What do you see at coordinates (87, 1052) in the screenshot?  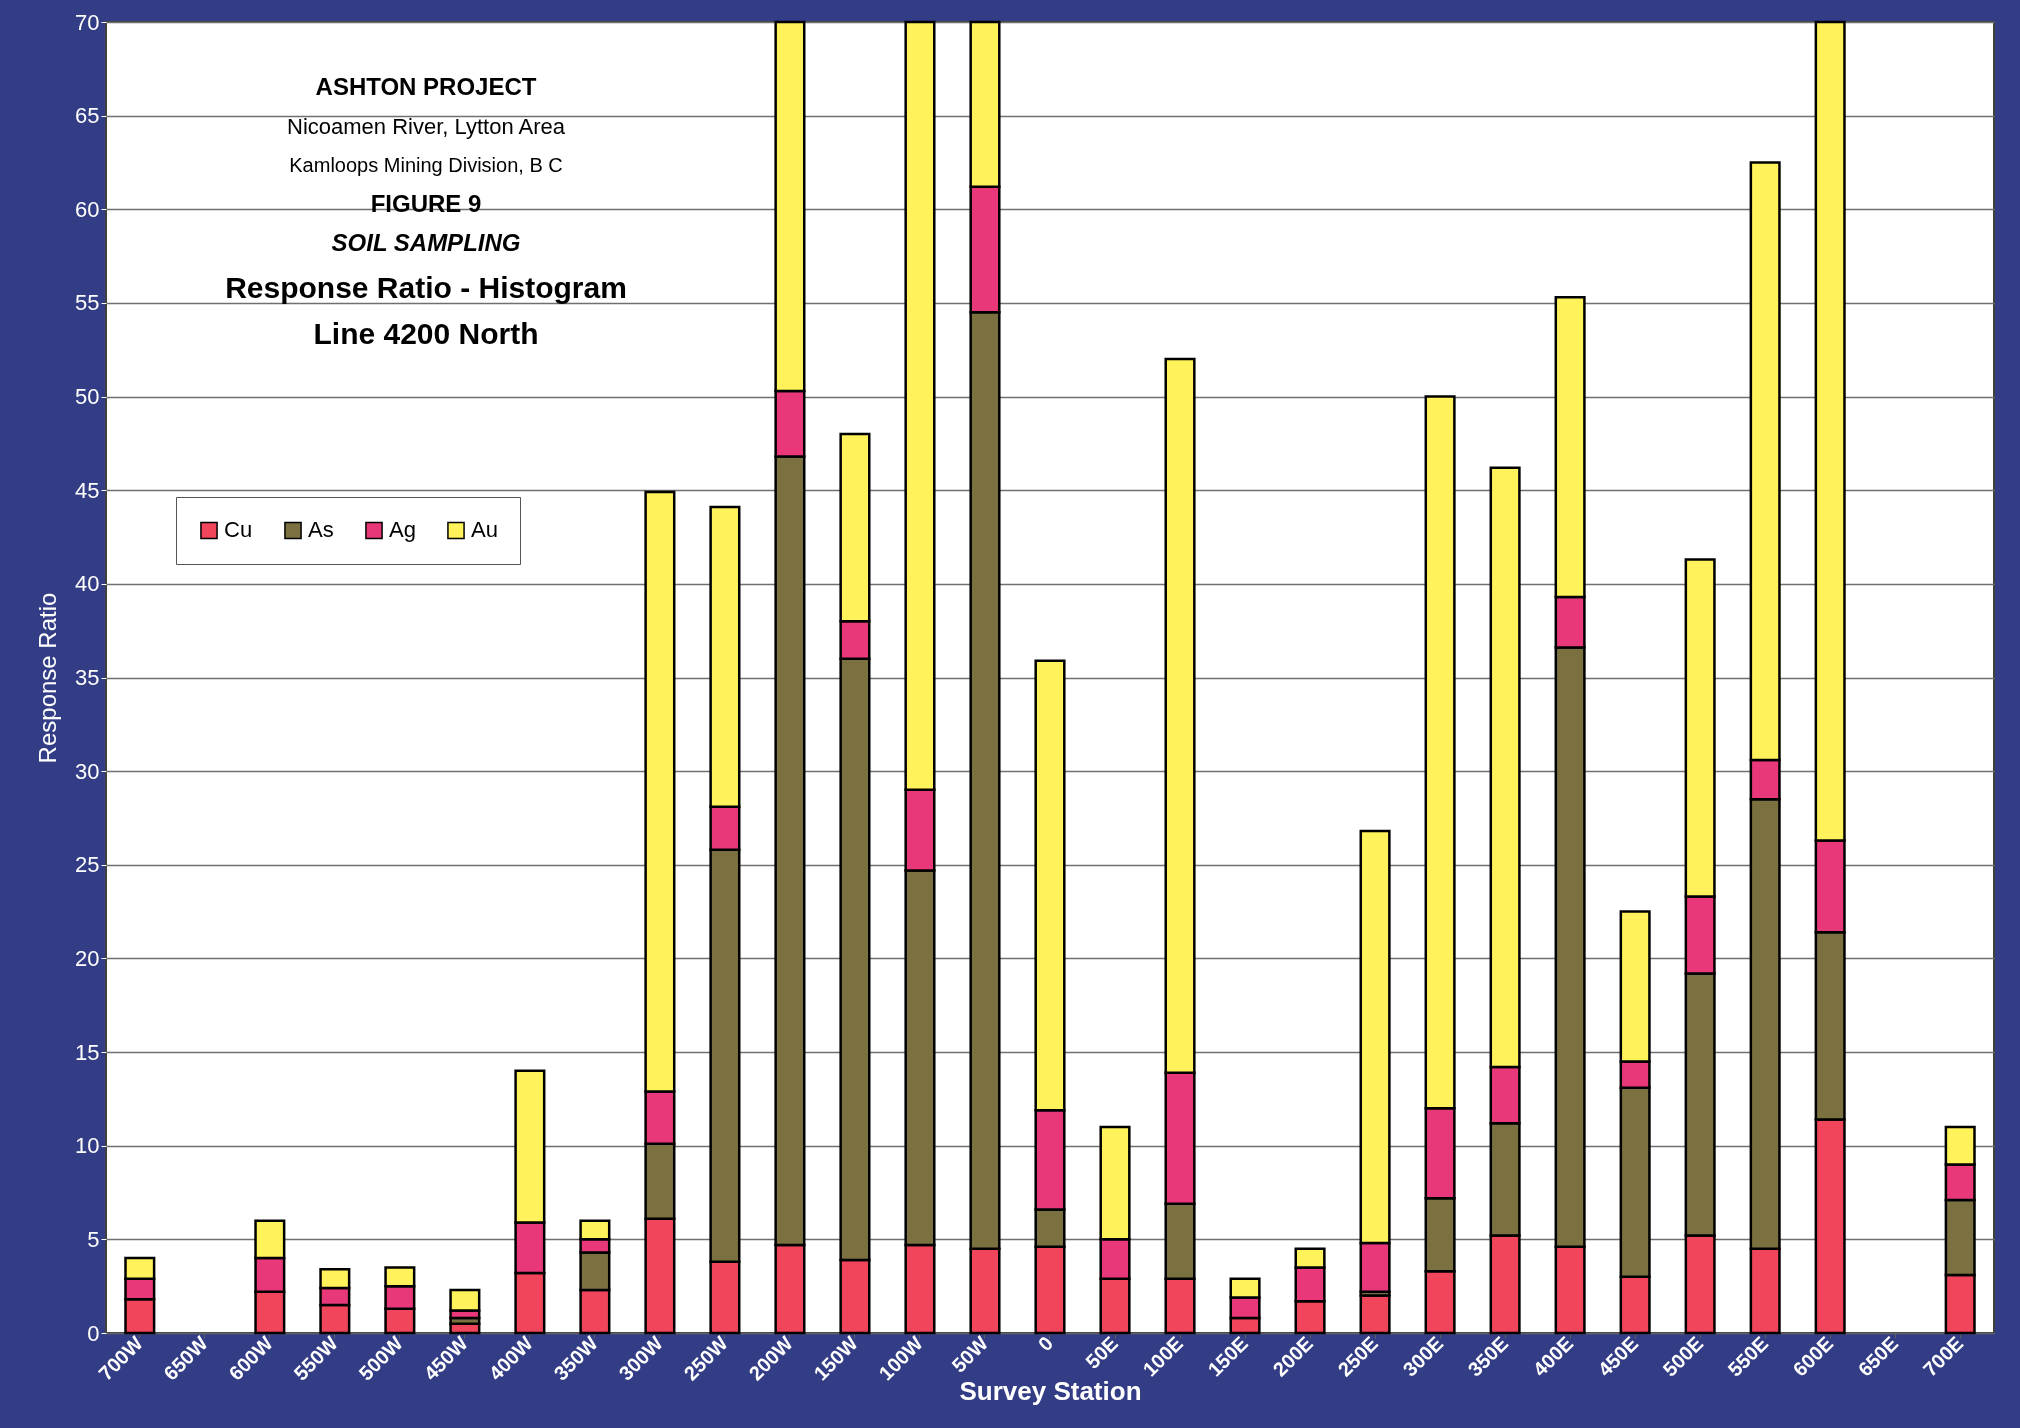 I see `y-tick-label: 15` at bounding box center [87, 1052].